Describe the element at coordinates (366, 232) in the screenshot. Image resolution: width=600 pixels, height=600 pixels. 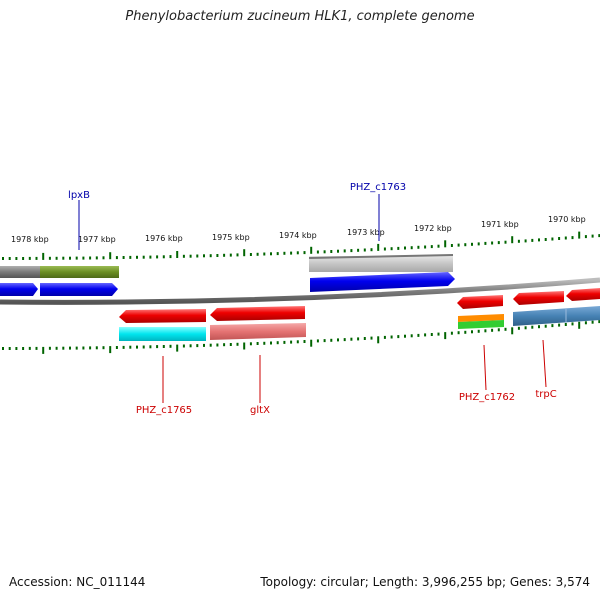
I see `tick-label-1973: 1973 kbp` at that location.